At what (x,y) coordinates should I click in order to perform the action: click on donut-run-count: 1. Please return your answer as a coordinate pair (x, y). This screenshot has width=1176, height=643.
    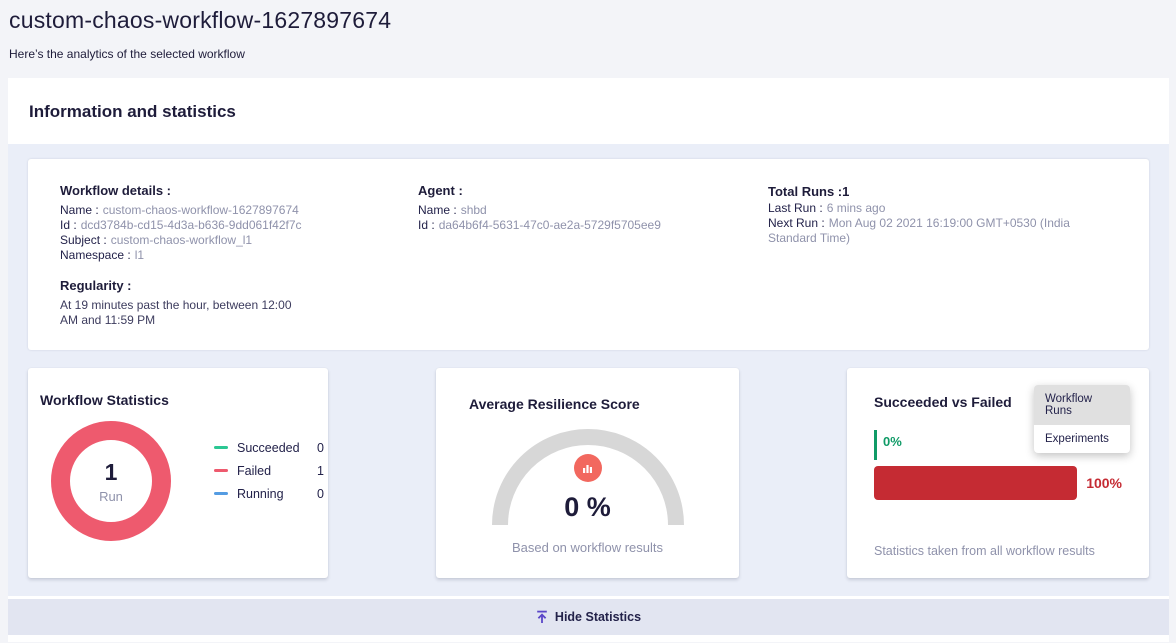
    Looking at the image, I should click on (111, 471).